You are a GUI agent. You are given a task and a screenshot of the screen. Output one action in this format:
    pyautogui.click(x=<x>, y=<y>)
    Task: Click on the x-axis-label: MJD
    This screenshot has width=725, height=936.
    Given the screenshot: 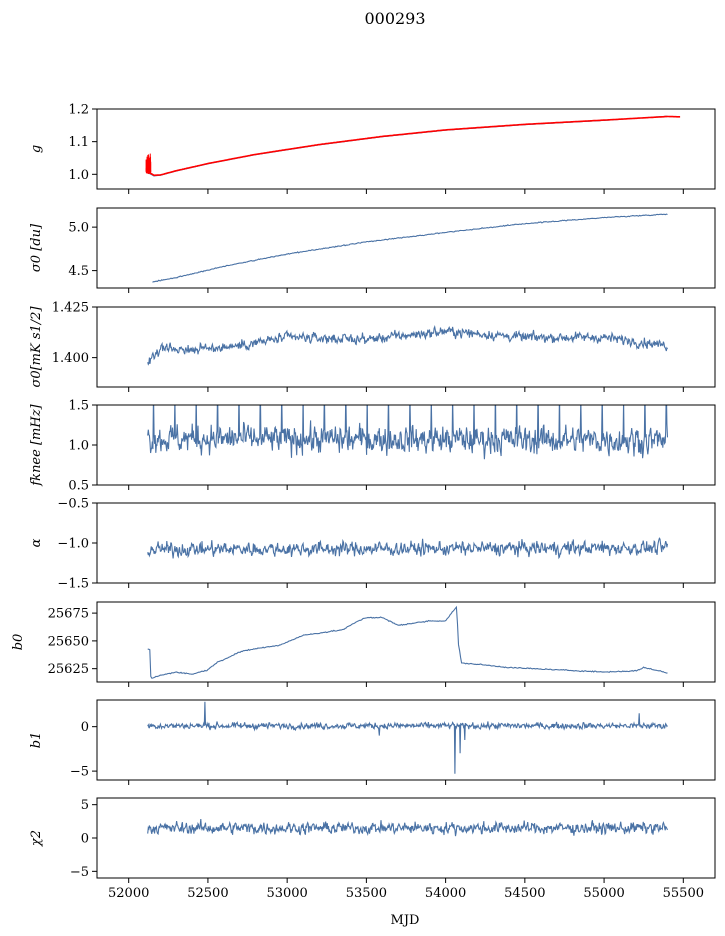 What is the action you would take?
    pyautogui.click(x=405, y=920)
    